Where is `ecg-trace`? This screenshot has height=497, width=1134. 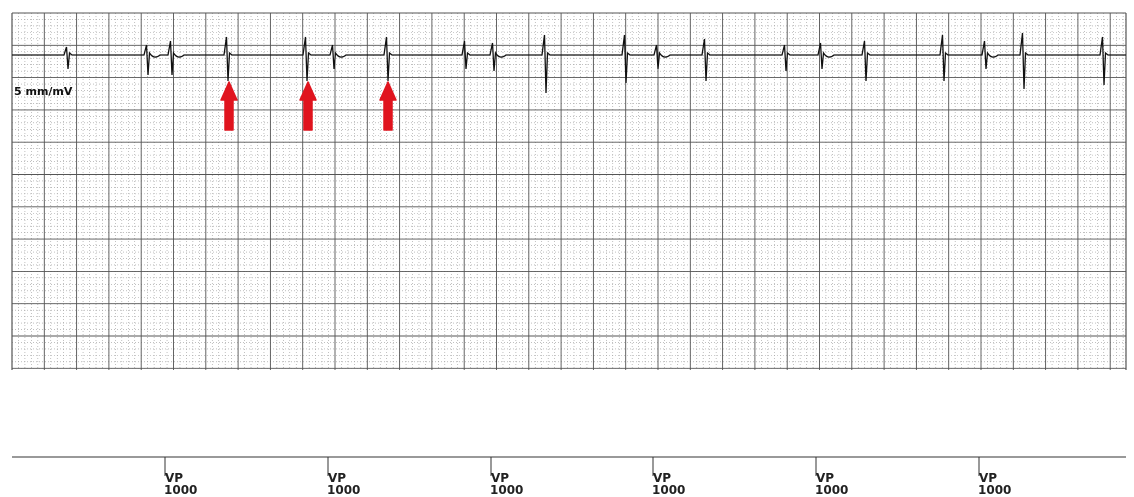 ecg-trace is located at coordinates (569, 63).